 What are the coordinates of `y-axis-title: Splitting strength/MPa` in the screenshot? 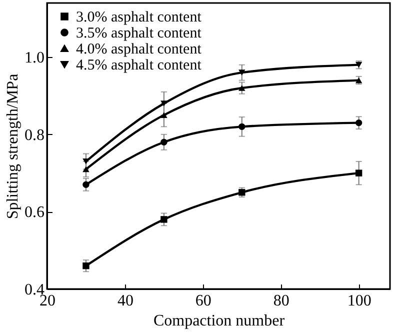 It's located at (13, 147).